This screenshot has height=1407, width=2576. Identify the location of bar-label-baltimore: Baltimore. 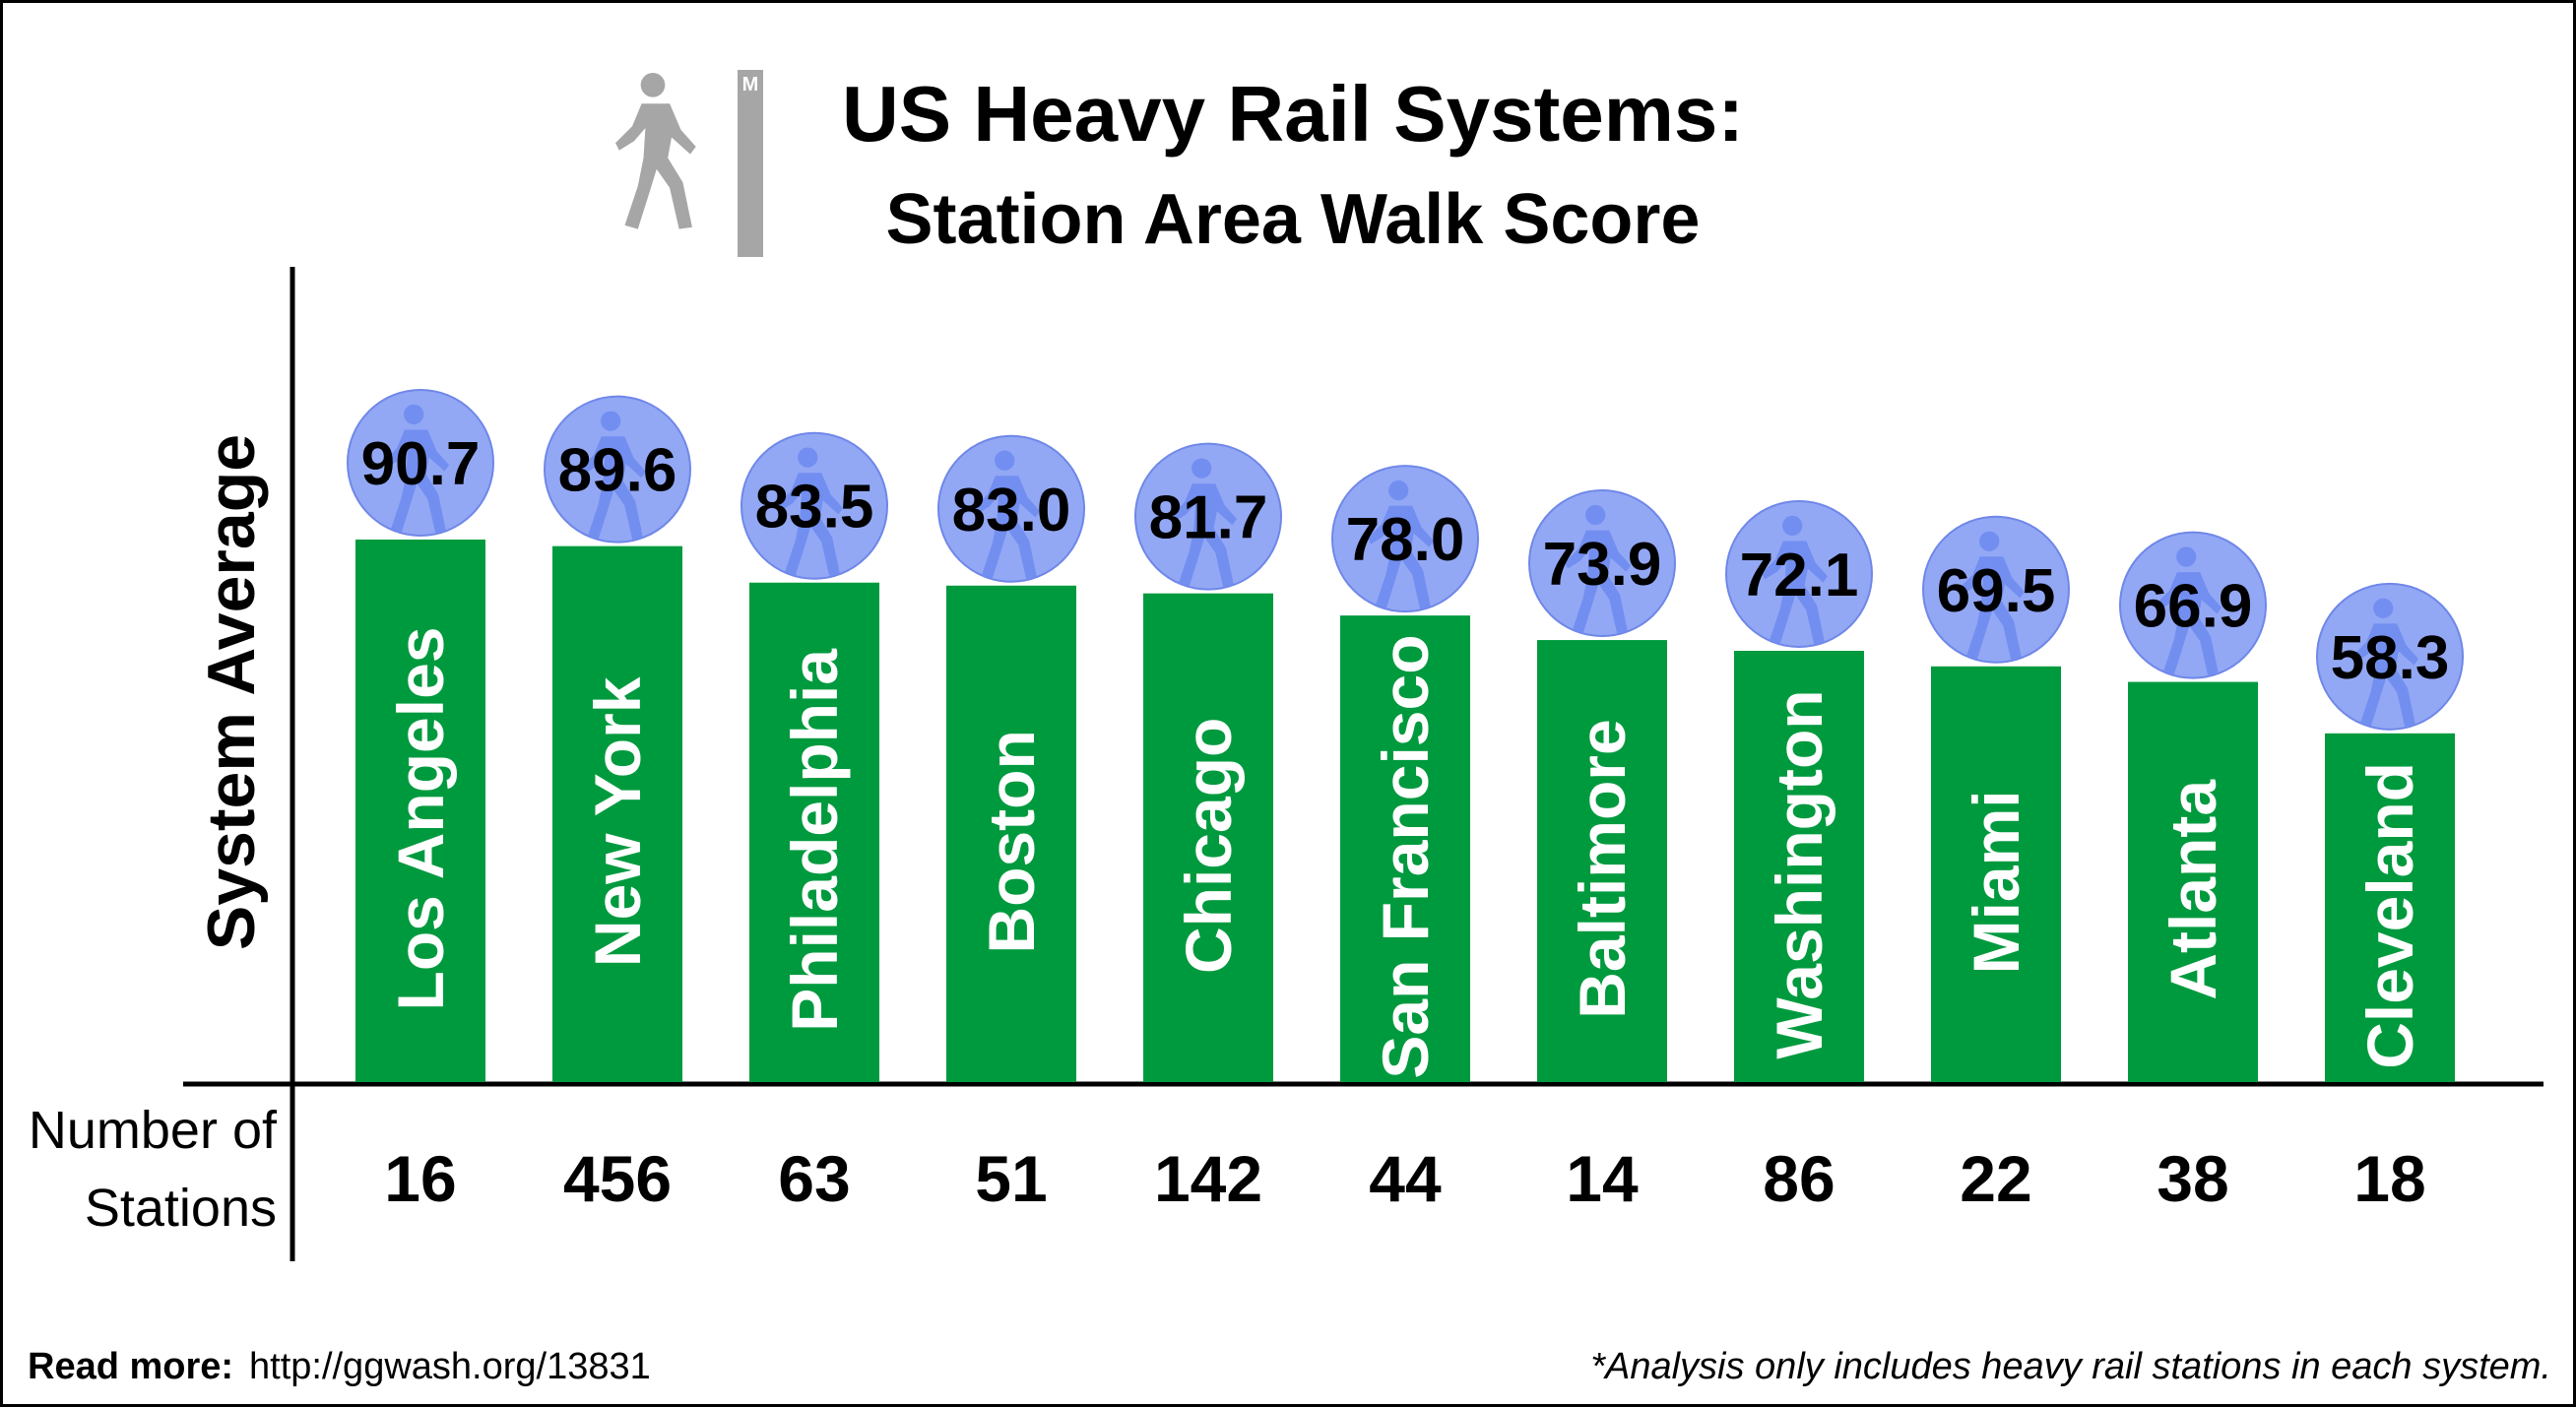
(1602, 868).